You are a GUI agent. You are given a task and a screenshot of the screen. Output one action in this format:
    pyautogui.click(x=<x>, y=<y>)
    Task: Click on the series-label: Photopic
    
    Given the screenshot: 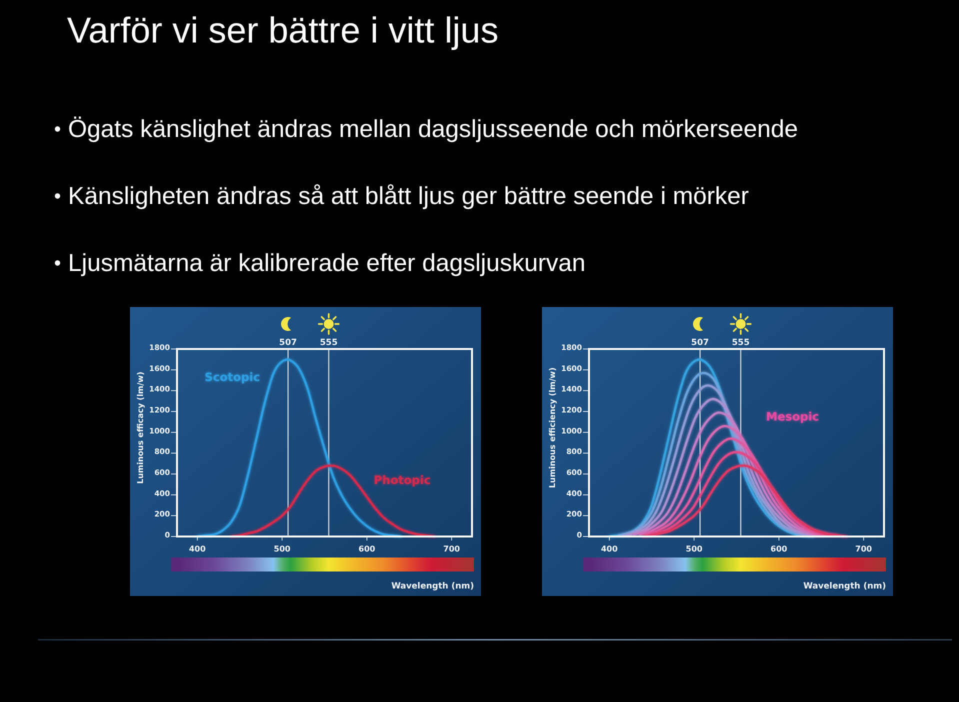 What is the action you would take?
    pyautogui.click(x=402, y=479)
    